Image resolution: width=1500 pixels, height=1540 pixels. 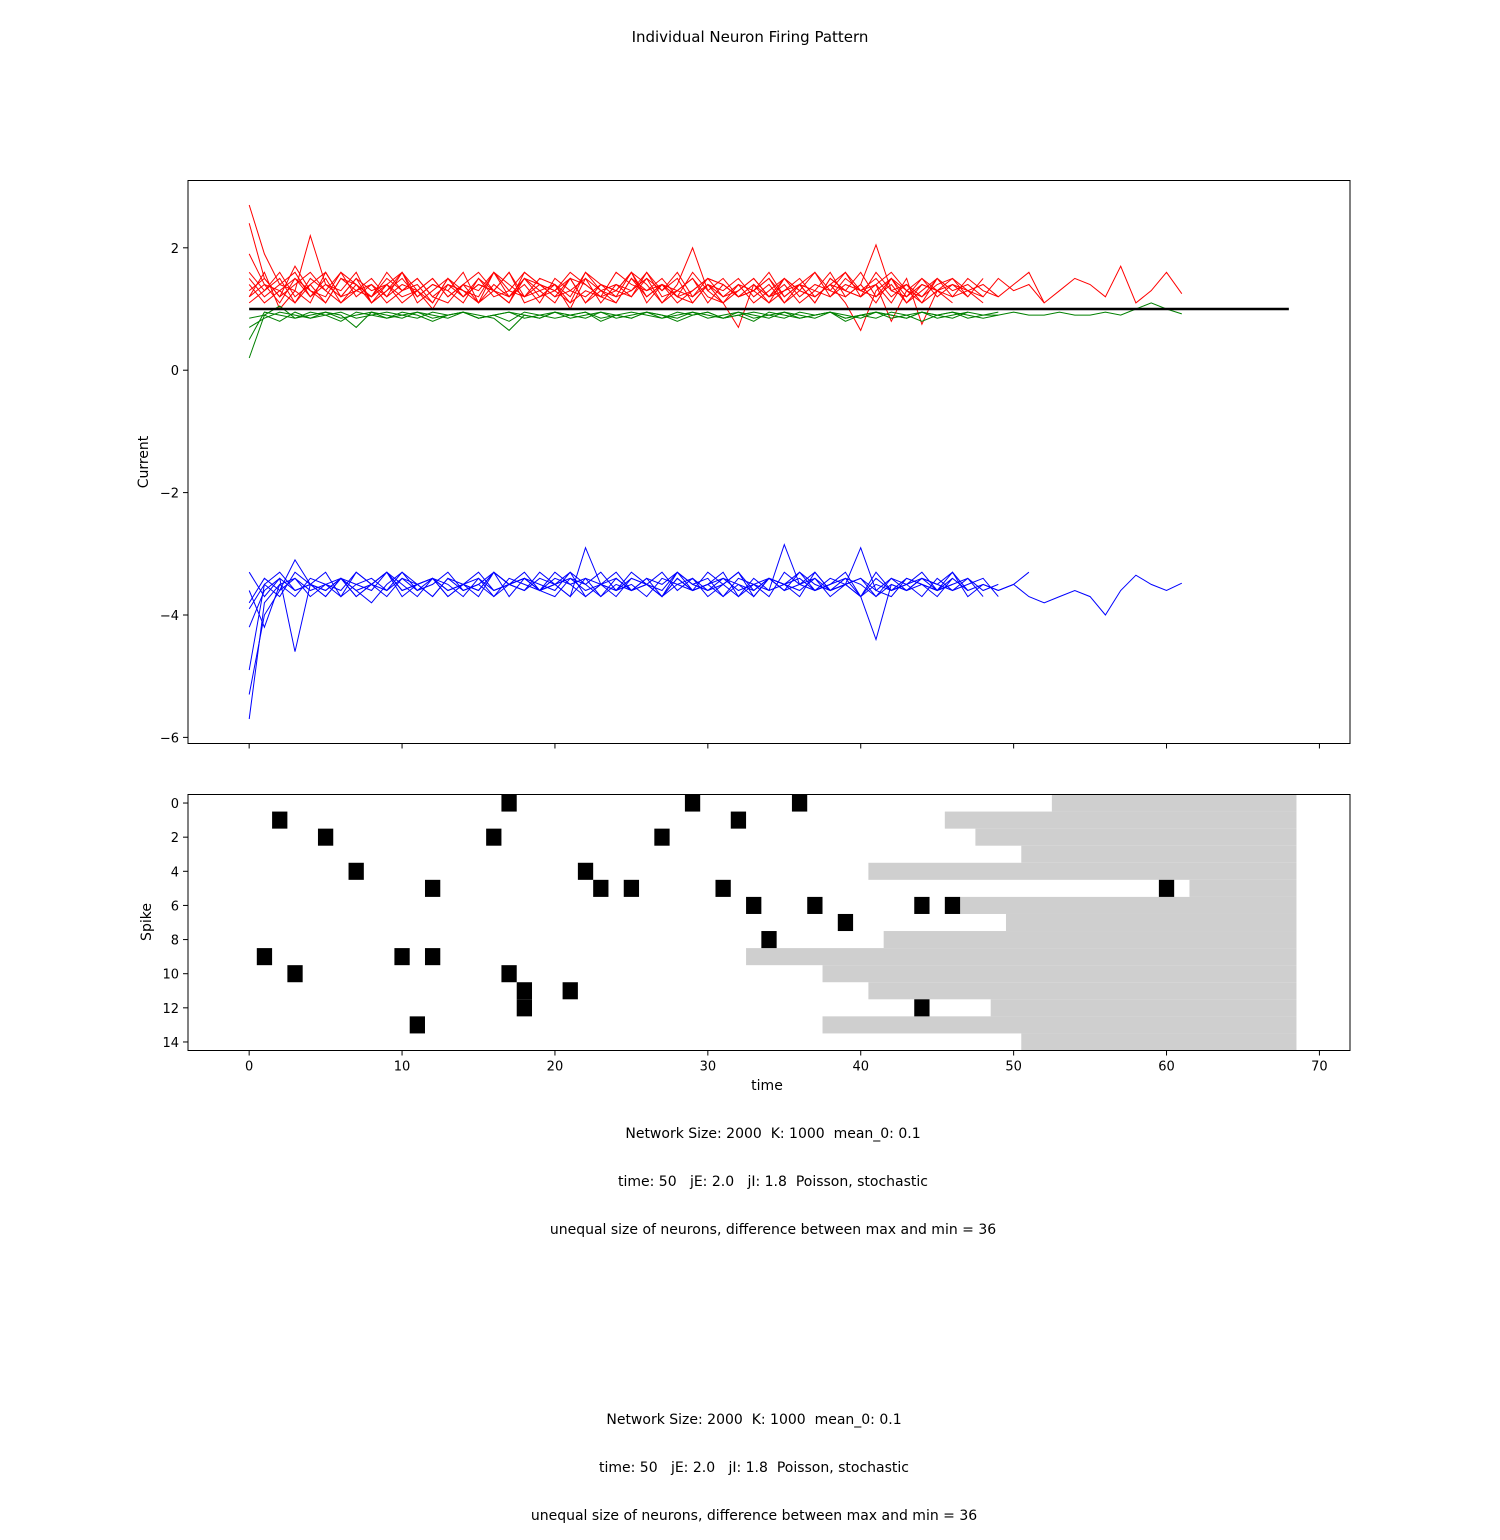 I want to click on spike-ytick-label: 14, so click(x=170, y=1043).